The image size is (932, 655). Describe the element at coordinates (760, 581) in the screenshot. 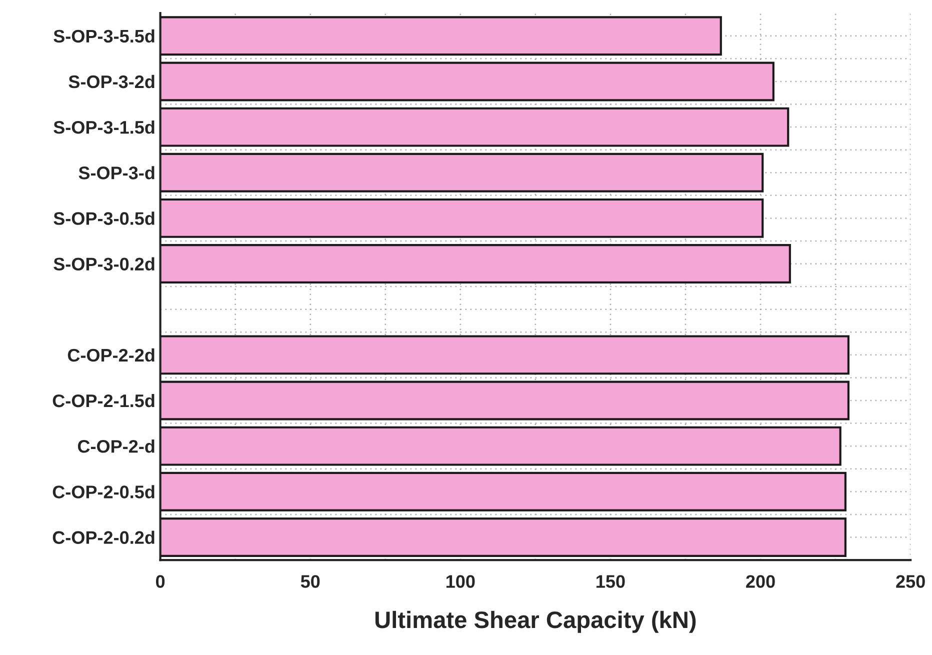

I see `x-tick-label: 200` at that location.